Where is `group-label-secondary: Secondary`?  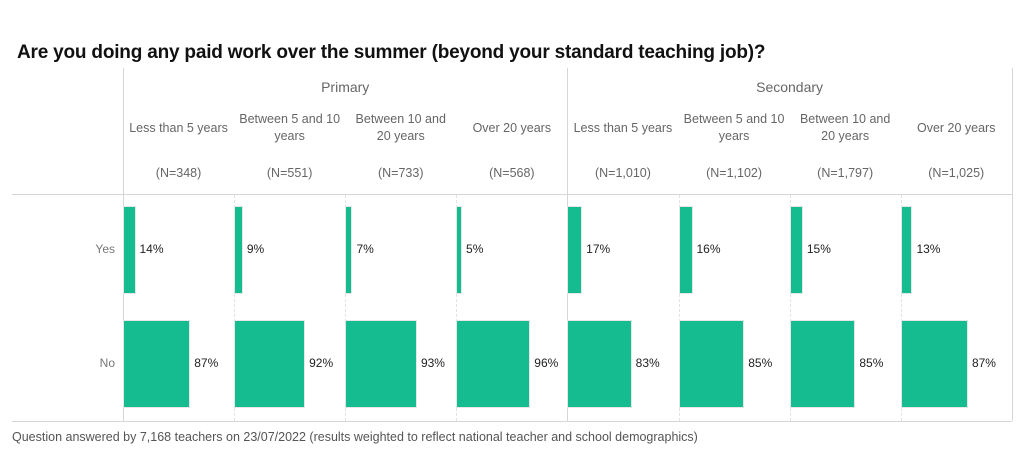 group-label-secondary: Secondary is located at coordinates (790, 87).